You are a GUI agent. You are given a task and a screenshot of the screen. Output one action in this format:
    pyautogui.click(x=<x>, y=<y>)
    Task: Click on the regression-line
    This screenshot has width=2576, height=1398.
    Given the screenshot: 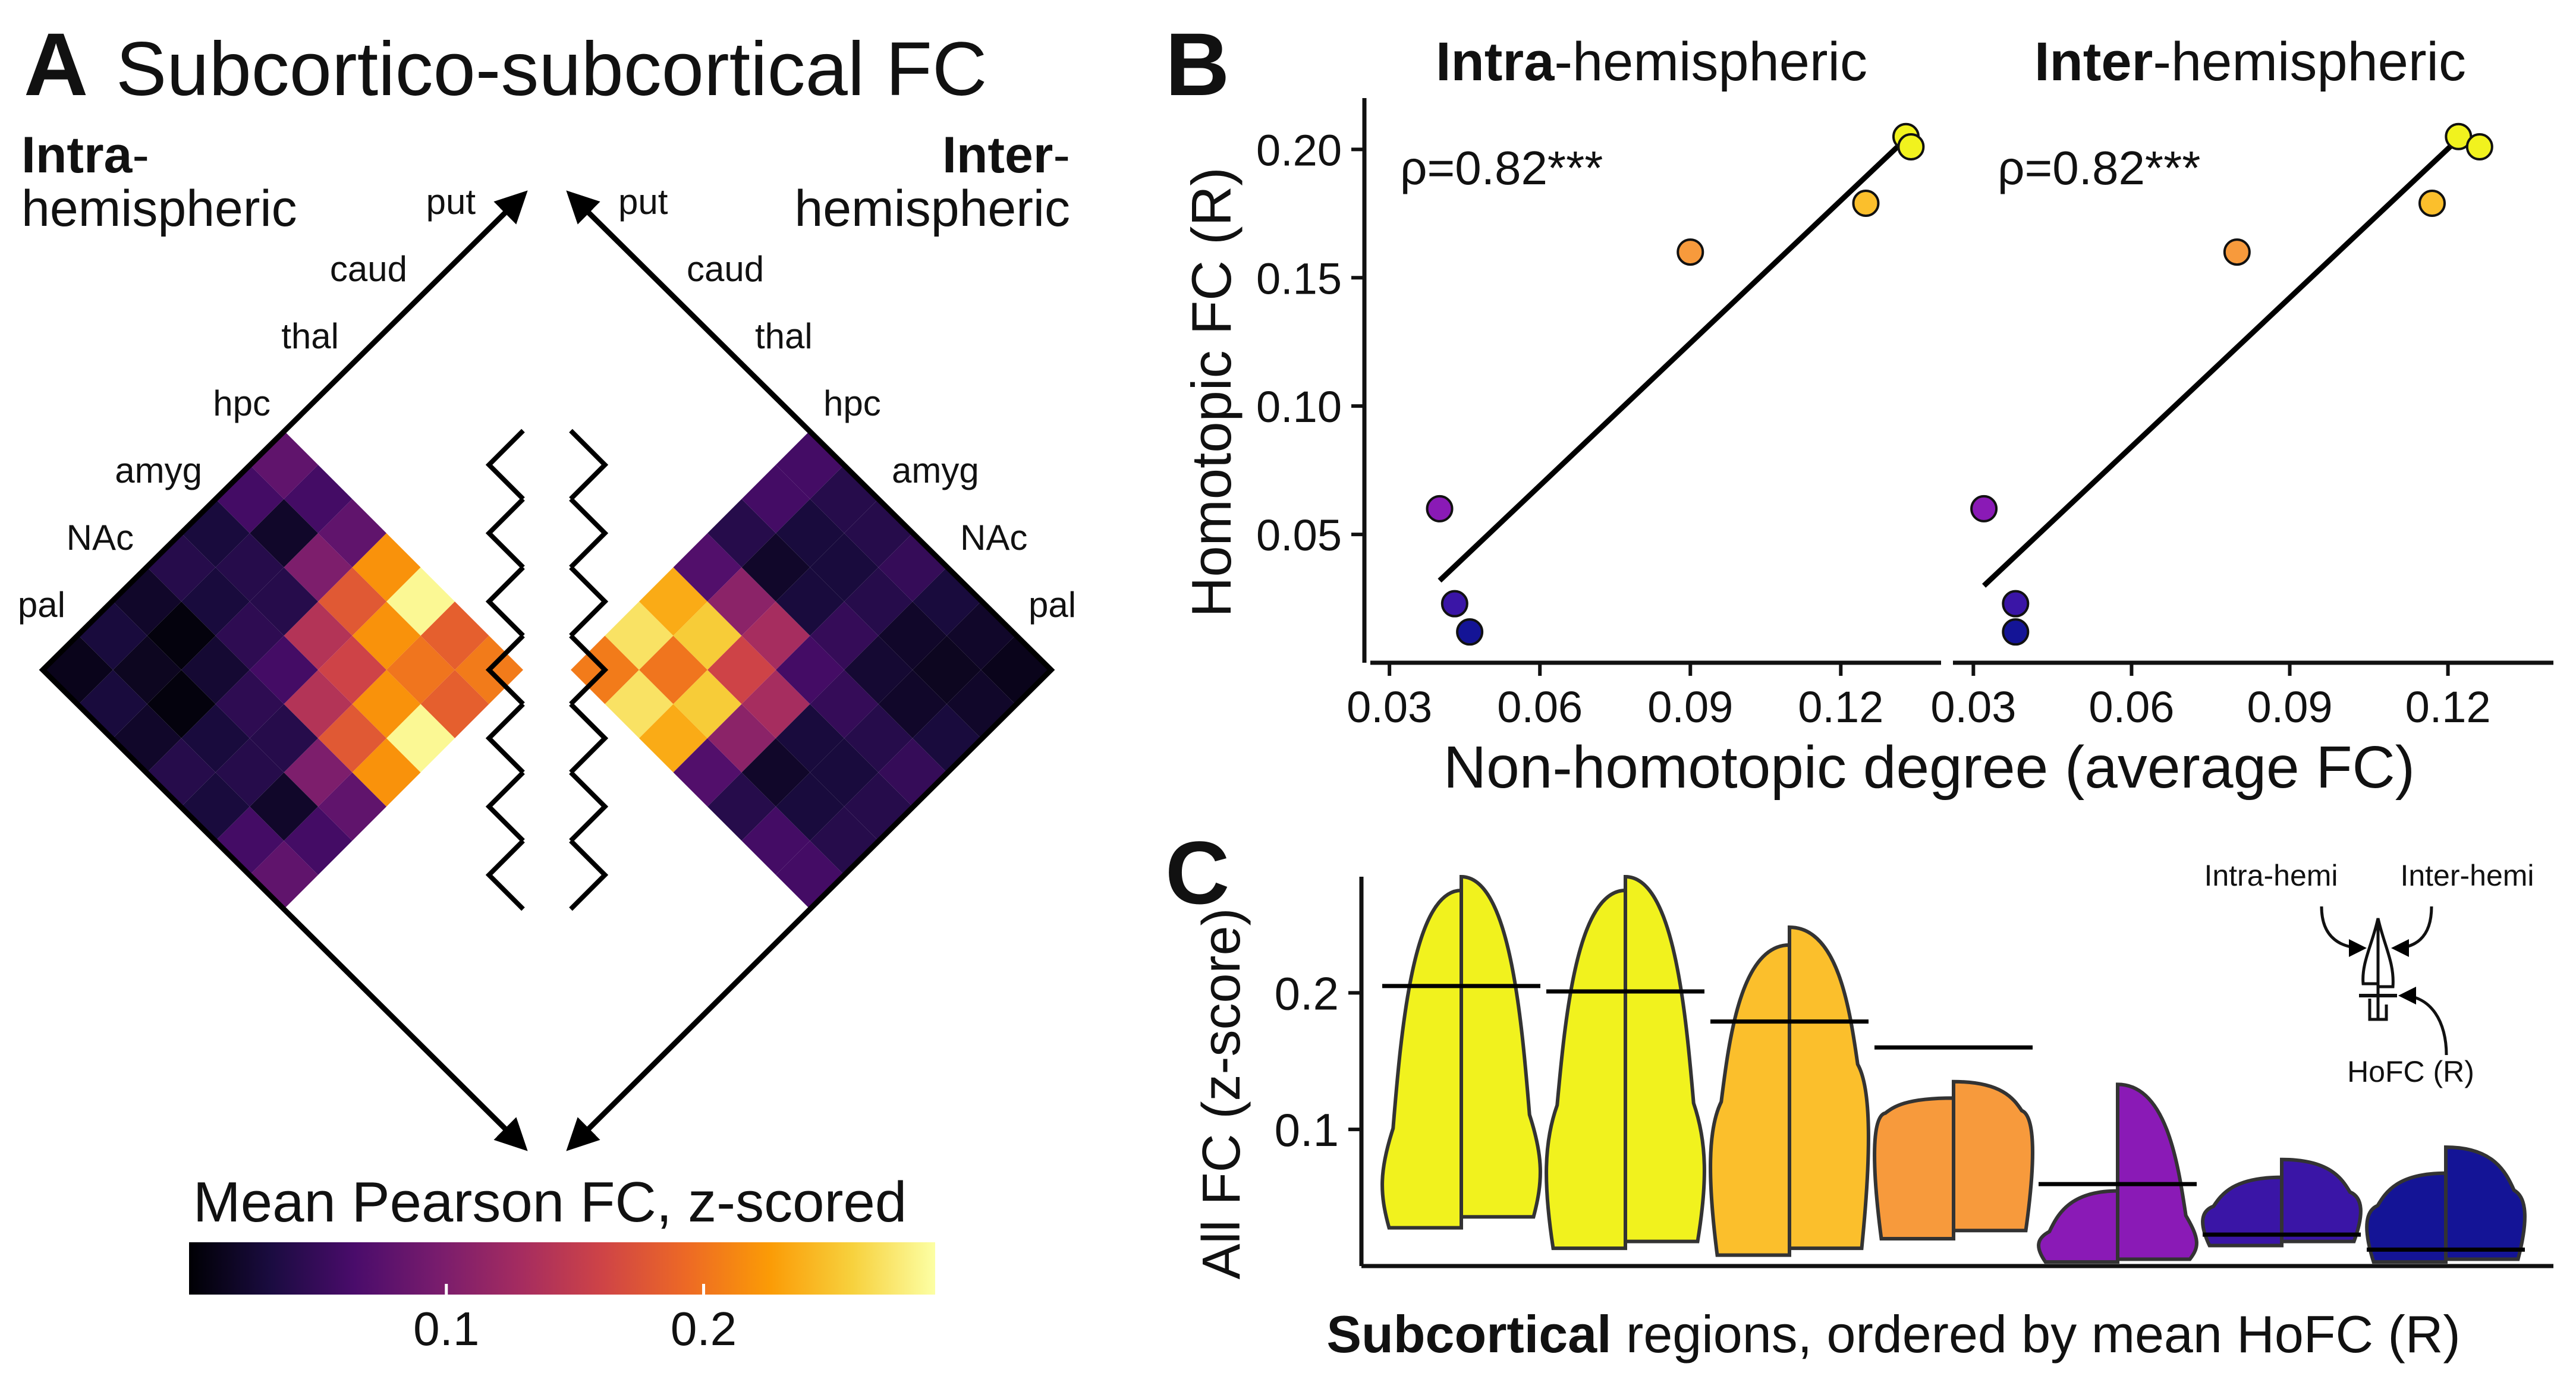 What is the action you would take?
    pyautogui.click(x=2226, y=357)
    